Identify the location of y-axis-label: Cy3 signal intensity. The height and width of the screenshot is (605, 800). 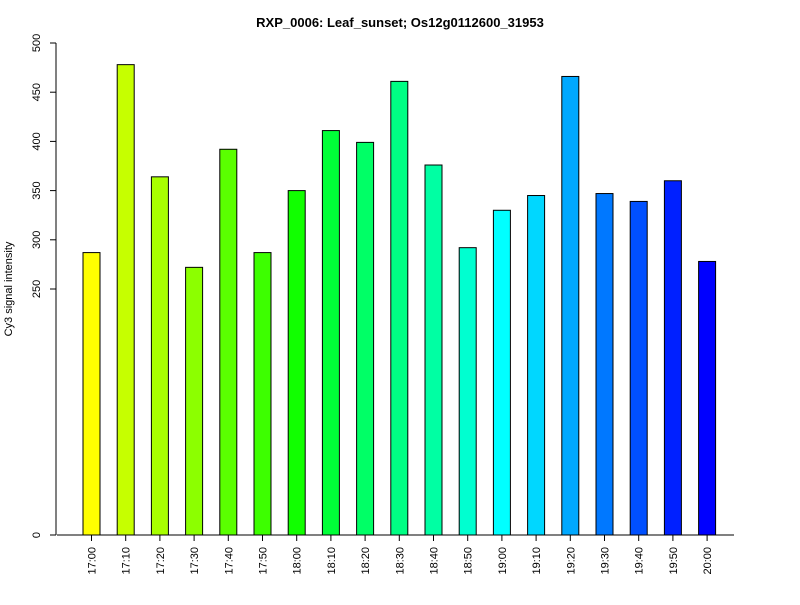
(9, 288).